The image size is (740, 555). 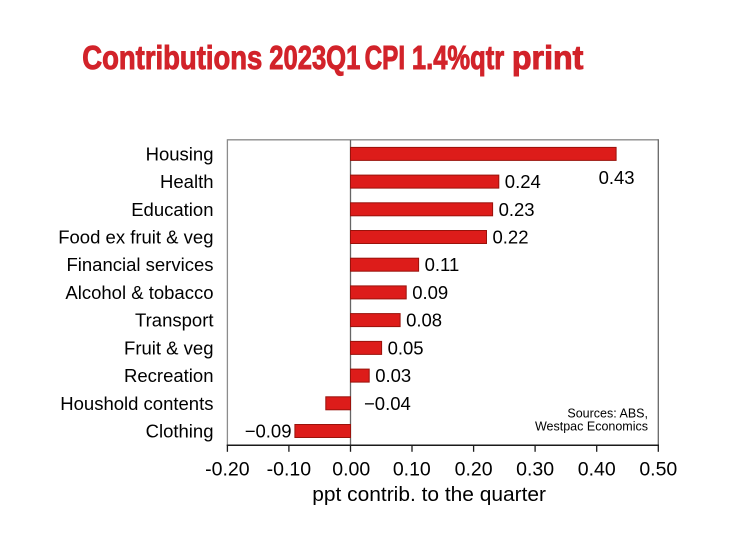 I want to click on svg-text: Health, so click(x=186, y=181).